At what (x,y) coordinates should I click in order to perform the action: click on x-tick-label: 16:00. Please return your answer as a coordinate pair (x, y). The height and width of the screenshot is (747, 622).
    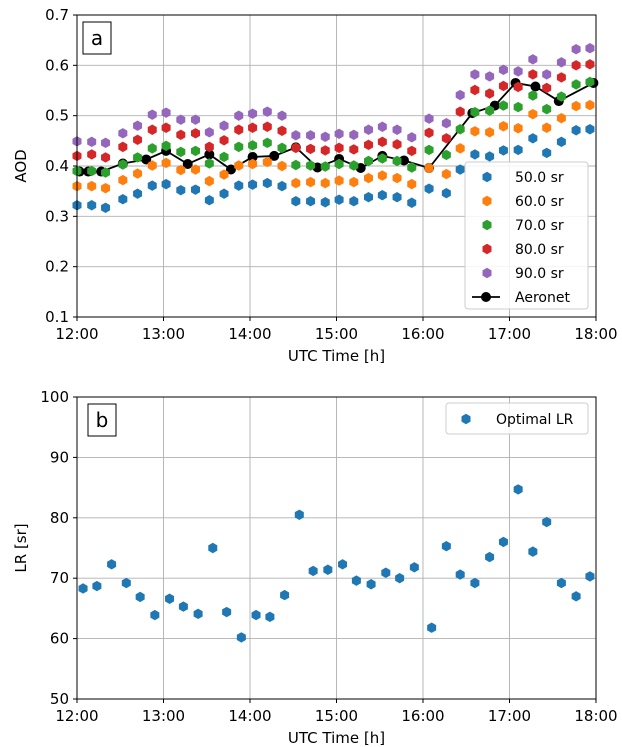
    Looking at the image, I should click on (422, 334).